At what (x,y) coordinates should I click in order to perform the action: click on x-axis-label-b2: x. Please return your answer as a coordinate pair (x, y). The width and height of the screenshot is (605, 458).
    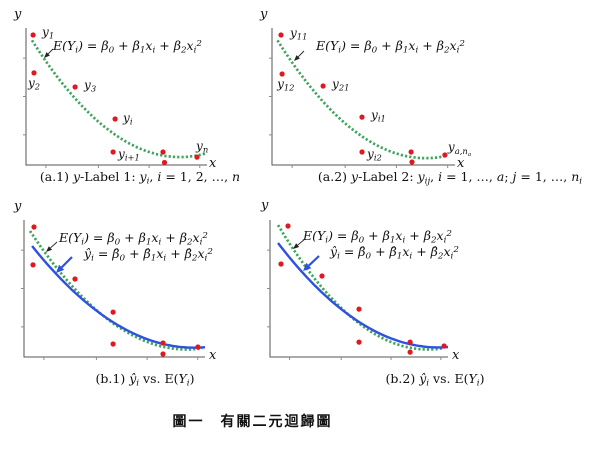
    Looking at the image, I should click on (456, 355).